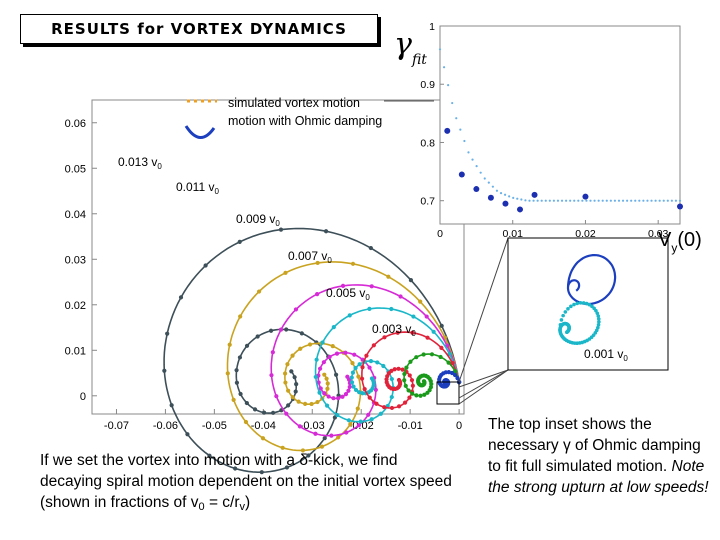  What do you see at coordinates (310, 257) in the screenshot?
I see `series-label: 0.007 v0` at bounding box center [310, 257].